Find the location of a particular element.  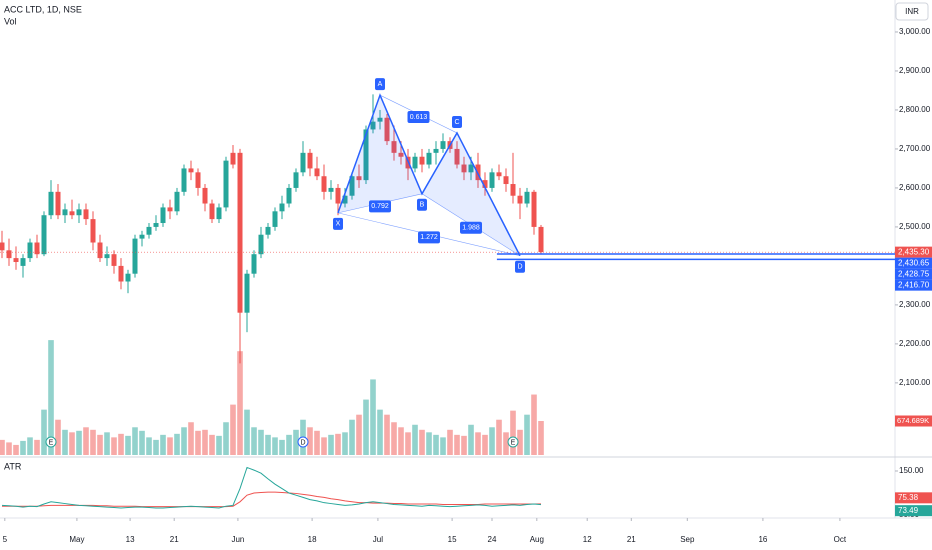

y-tick-label: 2,600.00 is located at coordinates (915, 187).